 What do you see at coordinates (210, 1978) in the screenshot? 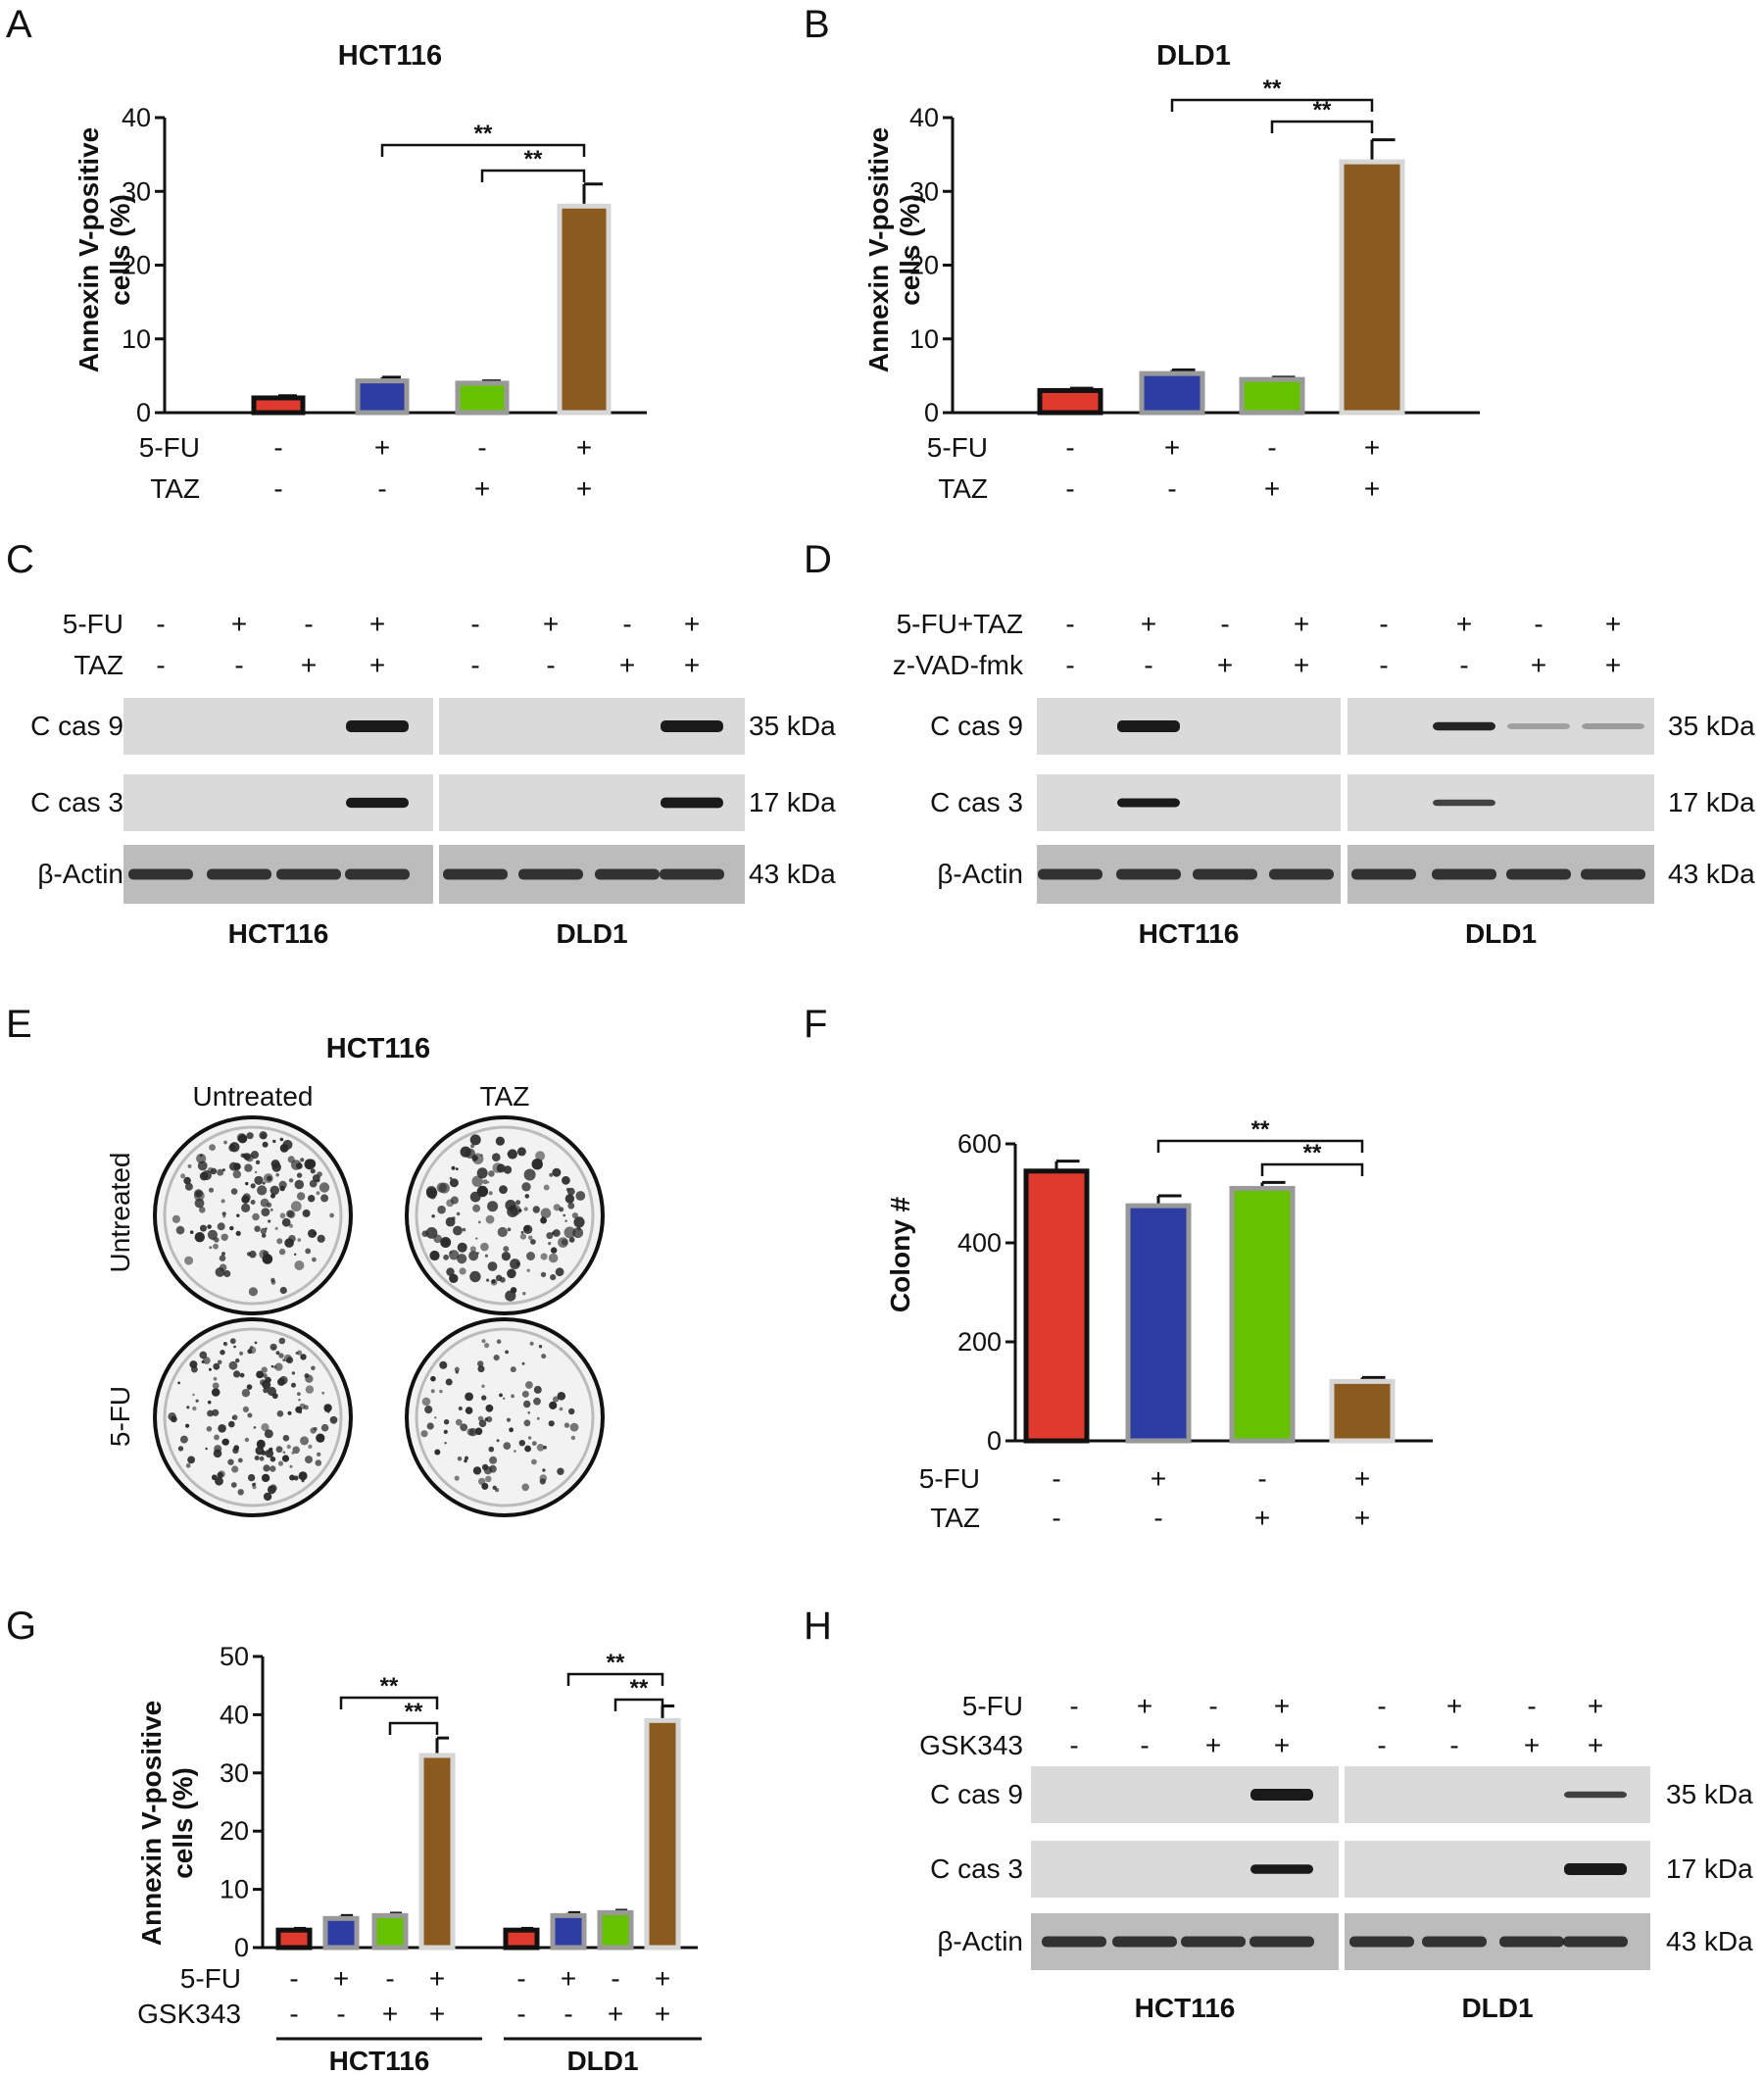
I see `condition-label-5-fu: 5-FU` at bounding box center [210, 1978].